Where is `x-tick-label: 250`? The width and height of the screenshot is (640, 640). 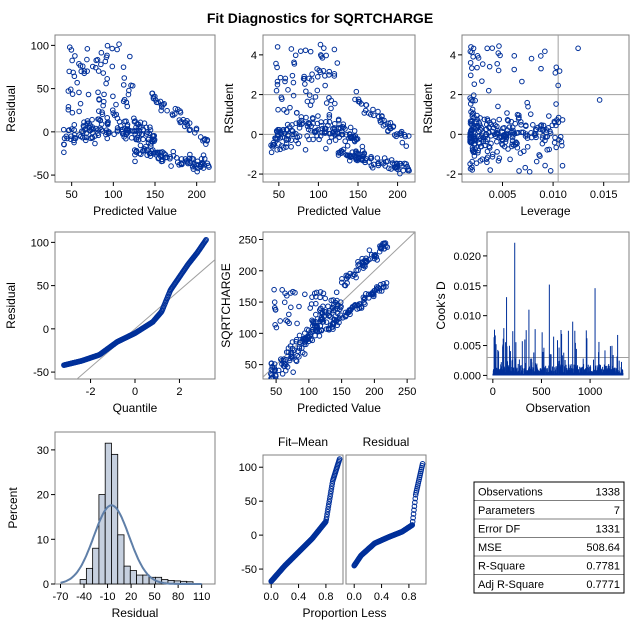
x-tick-label: 250 is located at coordinates (407, 392).